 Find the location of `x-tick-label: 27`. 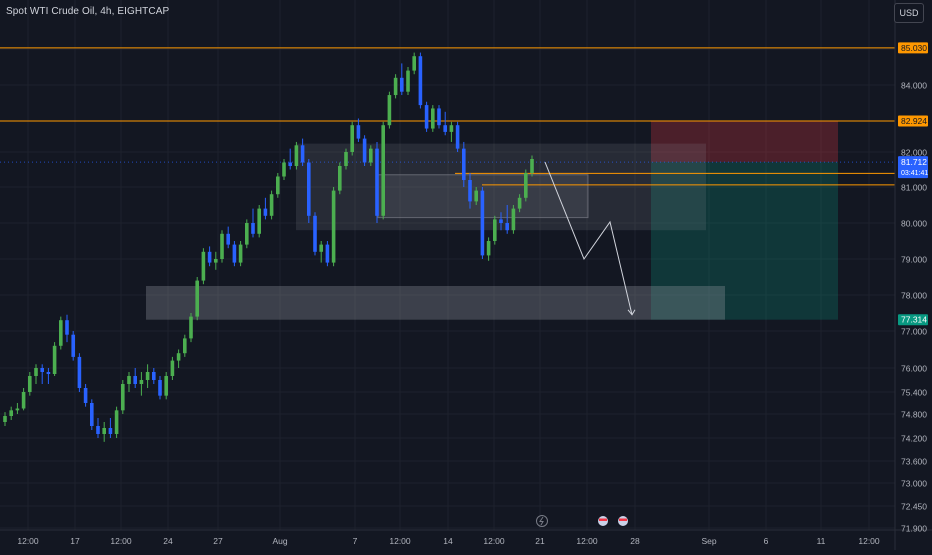

x-tick-label: 27 is located at coordinates (218, 541).